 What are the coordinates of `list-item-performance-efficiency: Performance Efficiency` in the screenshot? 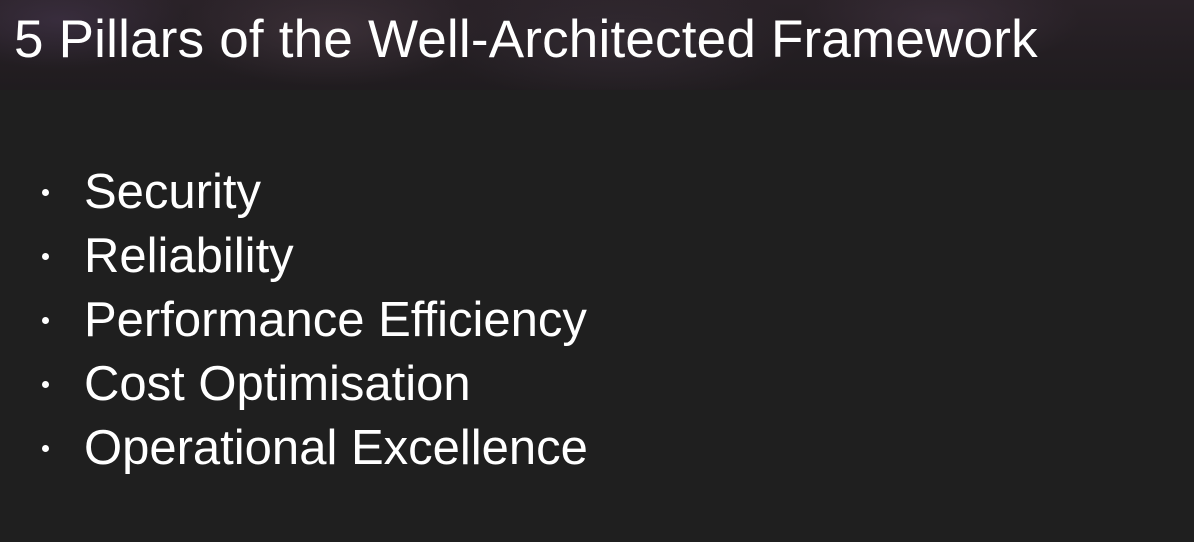 It's located at (314, 320).